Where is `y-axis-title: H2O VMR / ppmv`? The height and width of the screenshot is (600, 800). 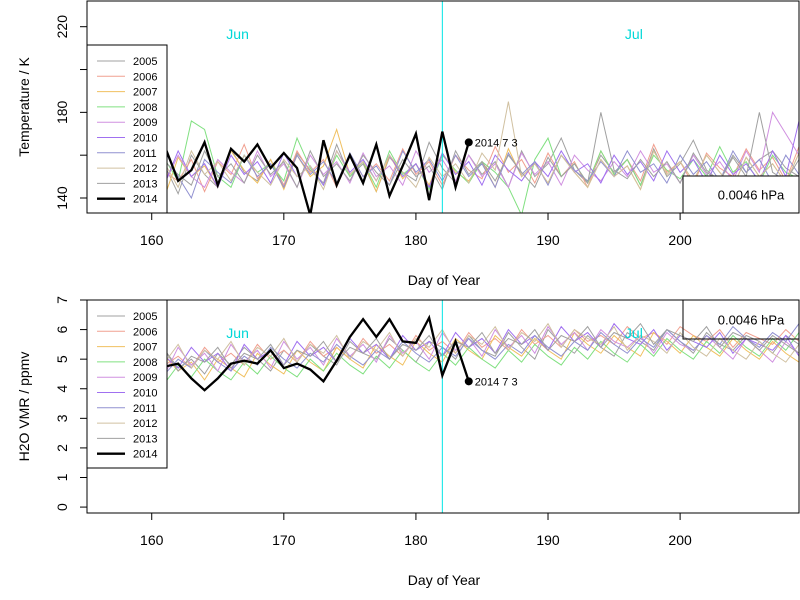
y-axis-title: H2O VMR / ppmv is located at coordinates (24, 407).